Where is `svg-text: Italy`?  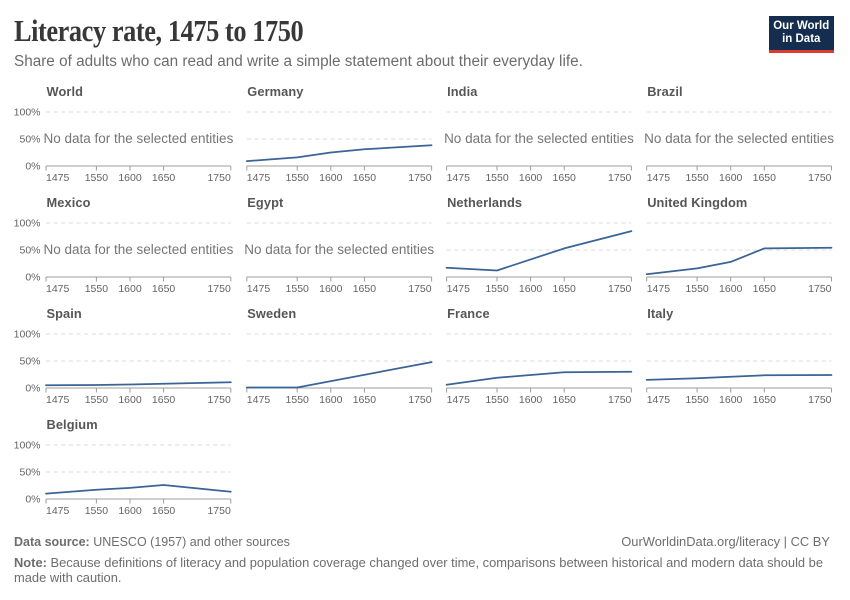 svg-text: Italy is located at coordinates (660, 313).